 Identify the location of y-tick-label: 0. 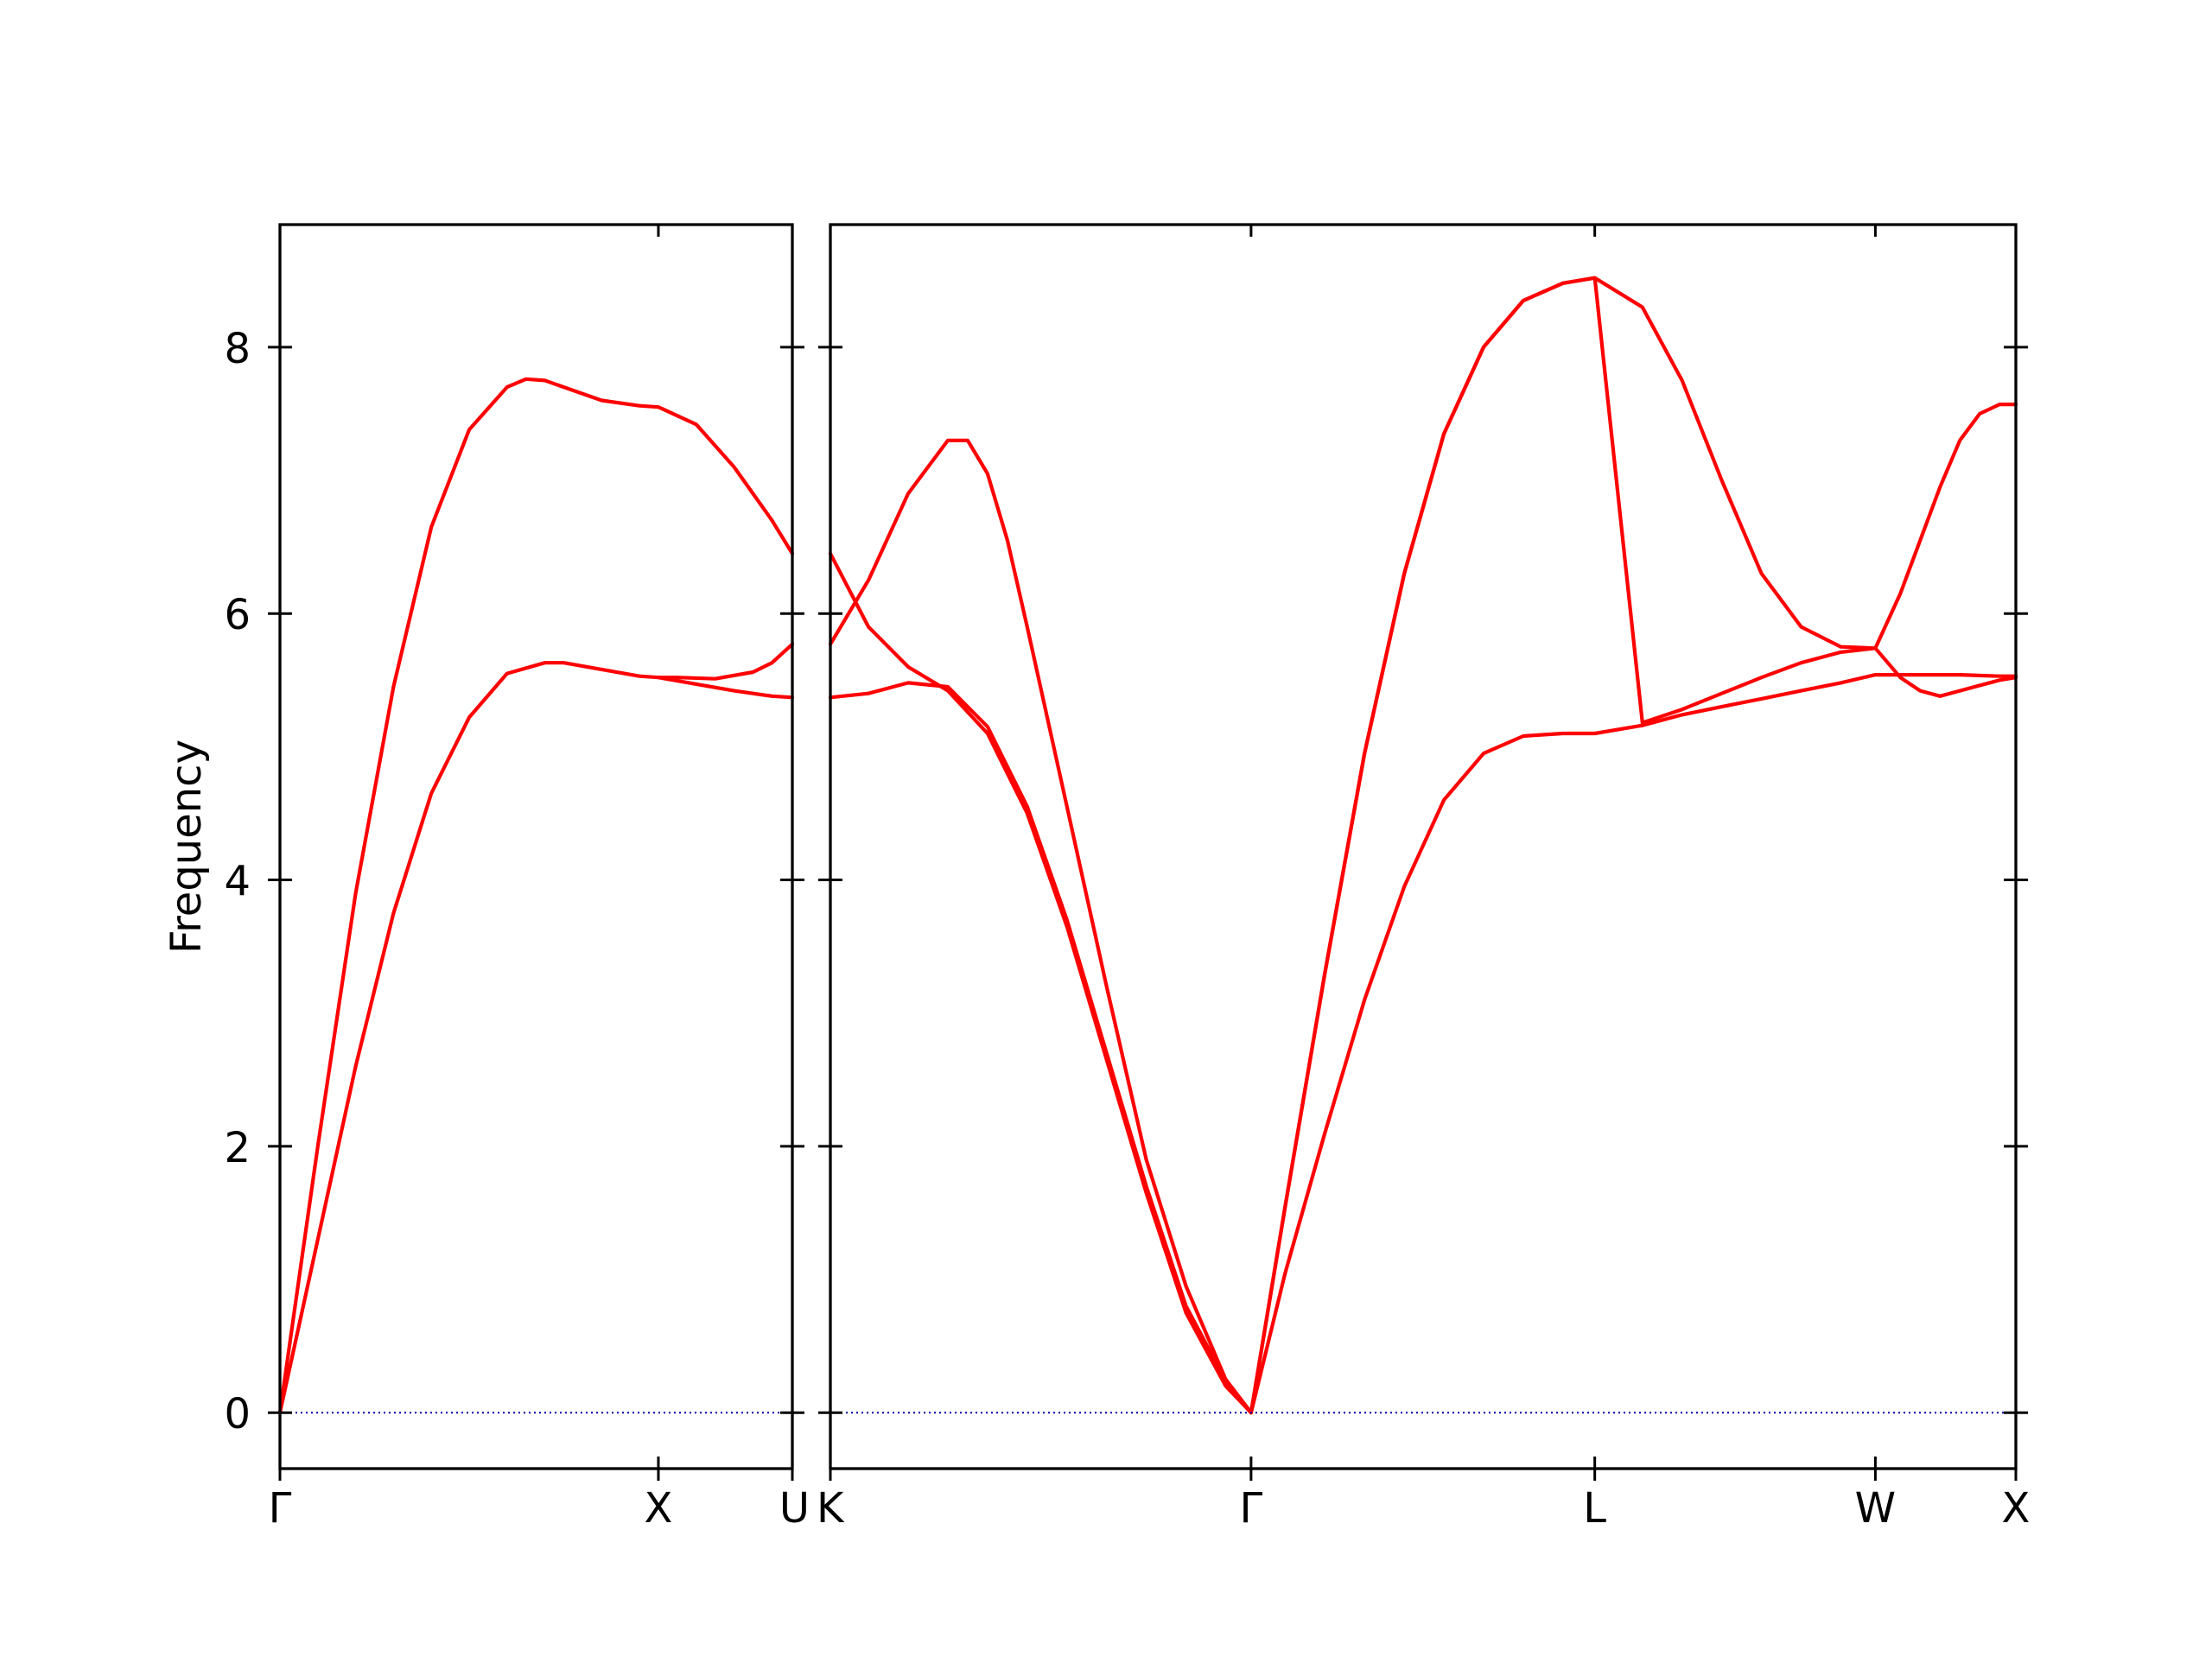
(237, 1414).